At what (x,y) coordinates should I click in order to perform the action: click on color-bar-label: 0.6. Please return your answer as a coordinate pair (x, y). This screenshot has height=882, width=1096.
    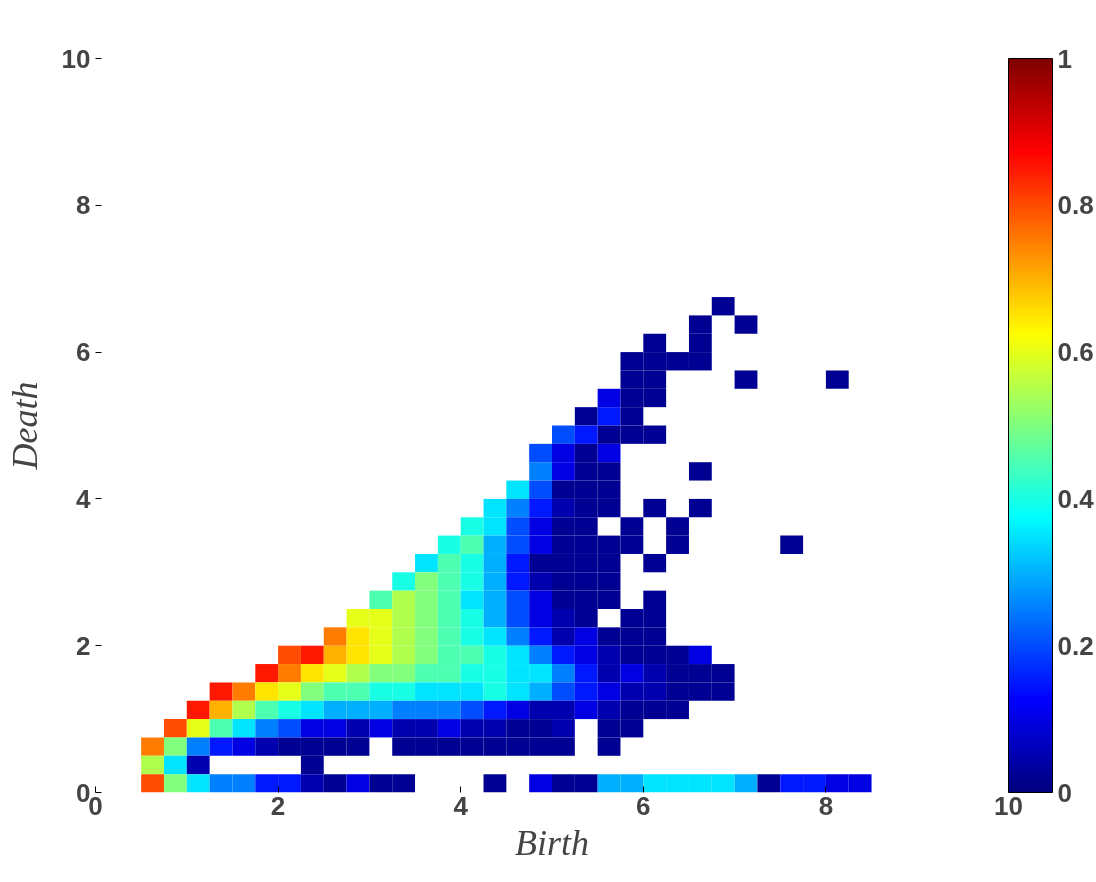
    Looking at the image, I should click on (1075, 352).